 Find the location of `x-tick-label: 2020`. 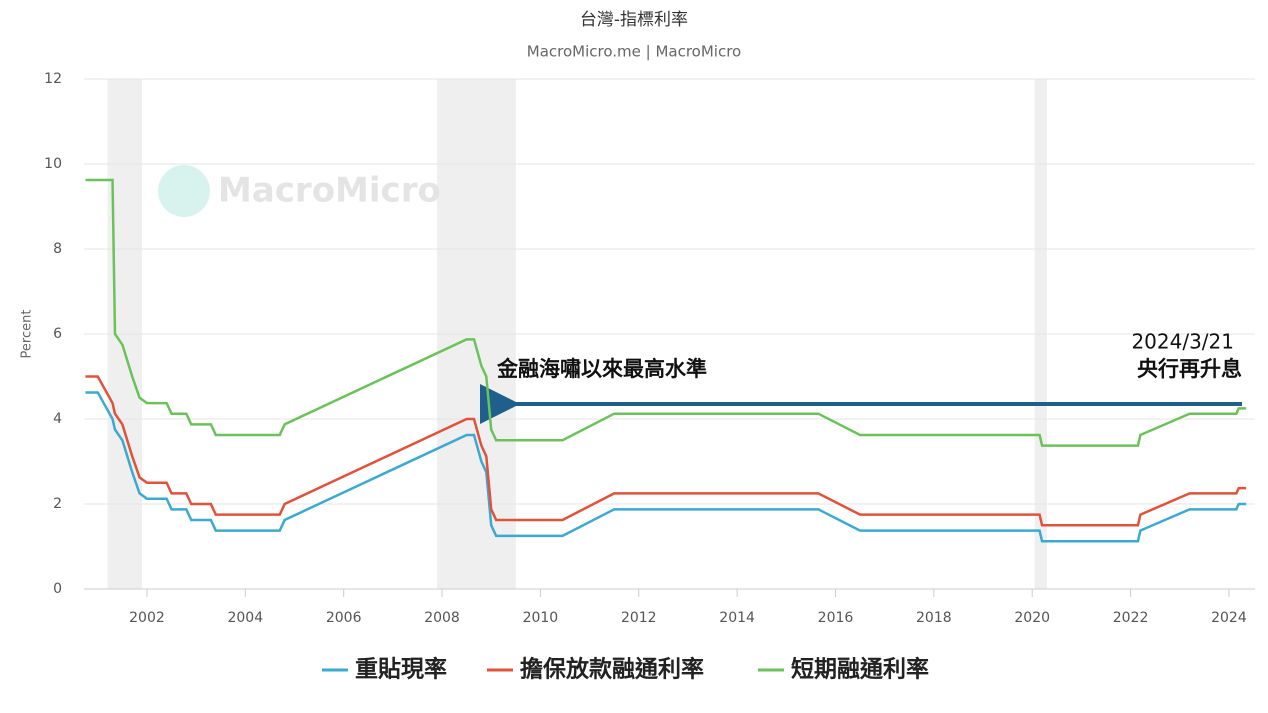

x-tick-label: 2020 is located at coordinates (1032, 618).